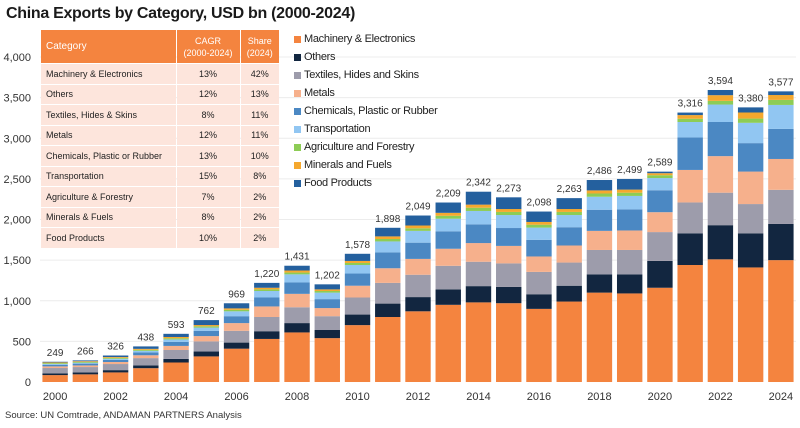 This screenshot has width=800, height=428. I want to click on legend-item-minerals: Minerals and Fuels, so click(365, 165).